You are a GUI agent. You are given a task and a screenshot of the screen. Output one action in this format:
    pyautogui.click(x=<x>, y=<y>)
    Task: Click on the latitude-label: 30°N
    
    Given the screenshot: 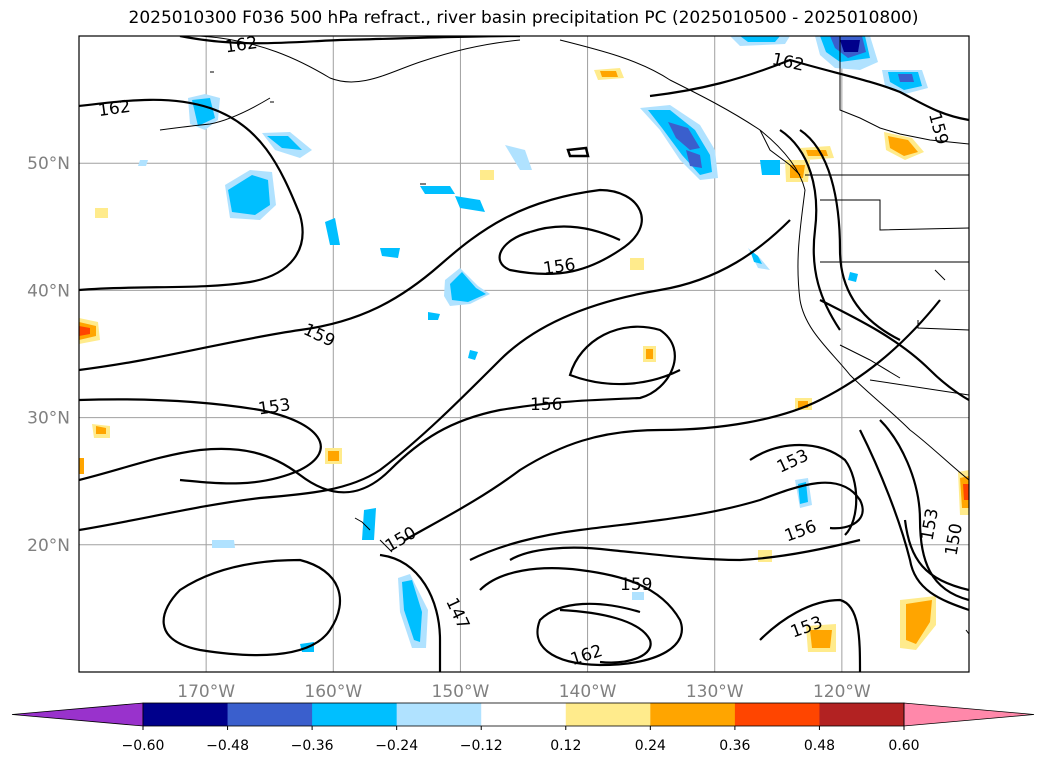 What is the action you would take?
    pyautogui.click(x=48, y=419)
    